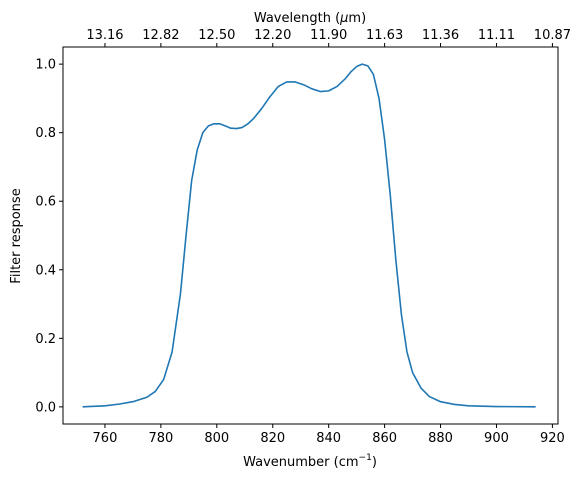 Image resolution: width=581 pixels, height=480 pixels. I want to click on top-x-axis-label: Wavelength (μm), so click(310, 18).